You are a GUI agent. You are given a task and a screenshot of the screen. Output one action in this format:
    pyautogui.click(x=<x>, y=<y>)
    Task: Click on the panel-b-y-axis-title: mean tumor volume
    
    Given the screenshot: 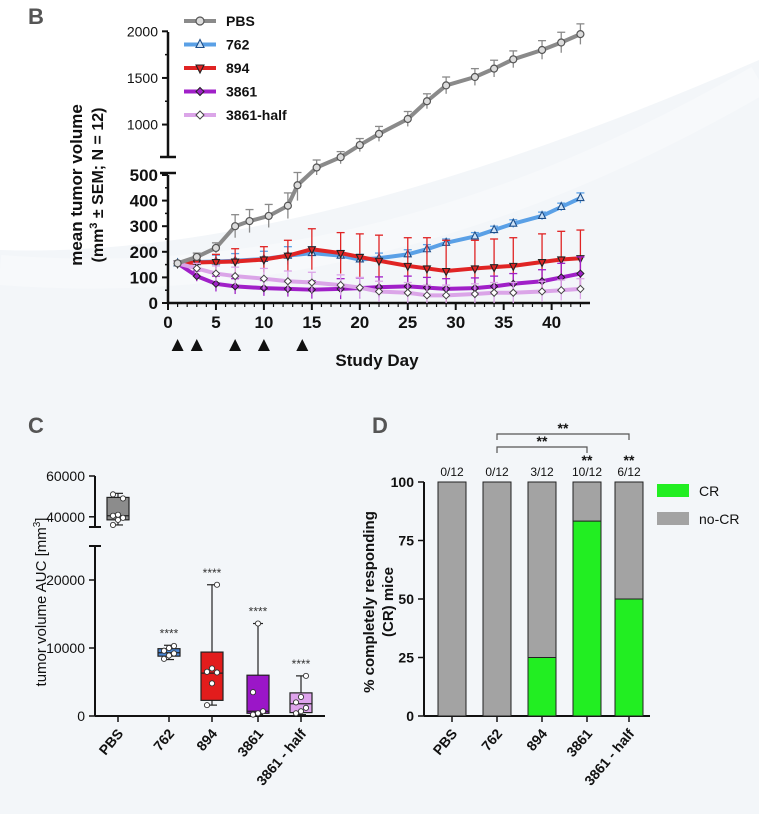 What is the action you would take?
    pyautogui.click(x=76, y=185)
    